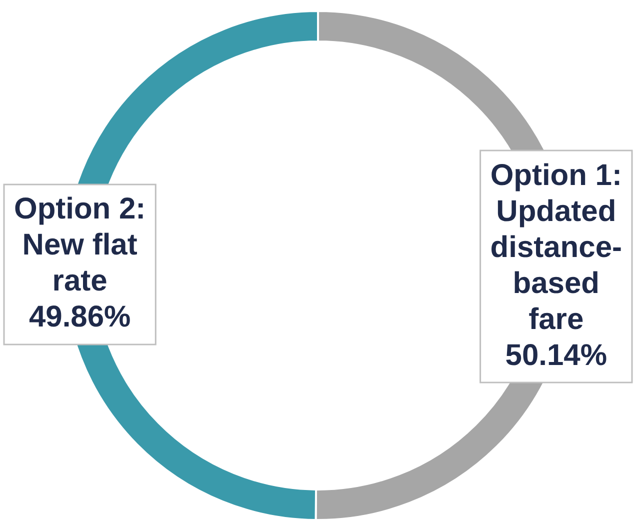  I want to click on data-label: 50.14%, so click(556, 355).